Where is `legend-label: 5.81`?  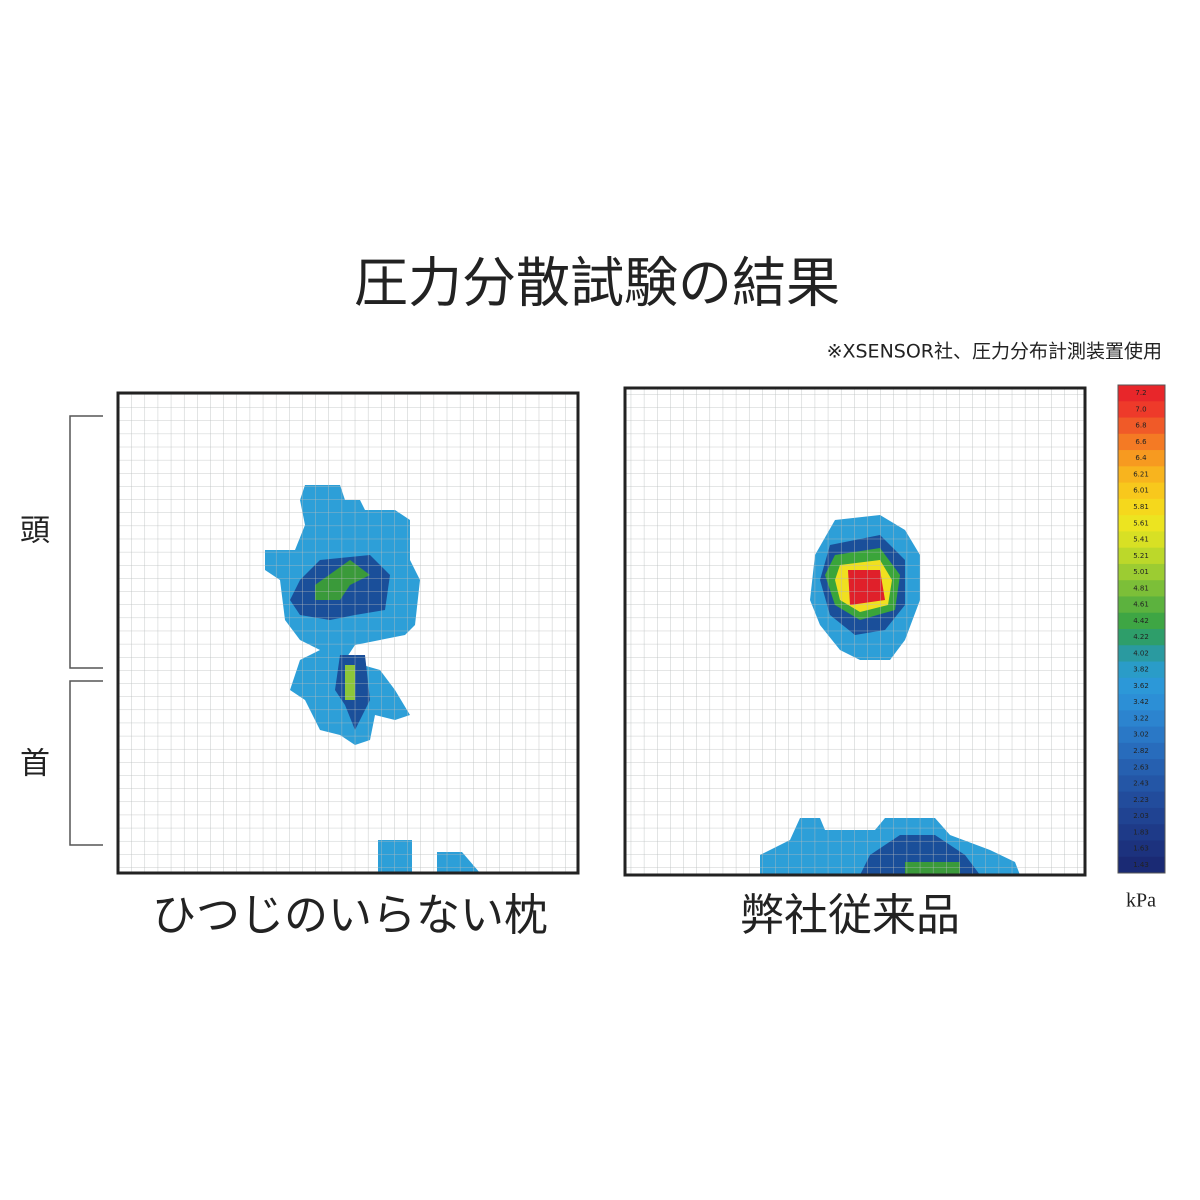 legend-label: 5.81 is located at coordinates (1141, 507).